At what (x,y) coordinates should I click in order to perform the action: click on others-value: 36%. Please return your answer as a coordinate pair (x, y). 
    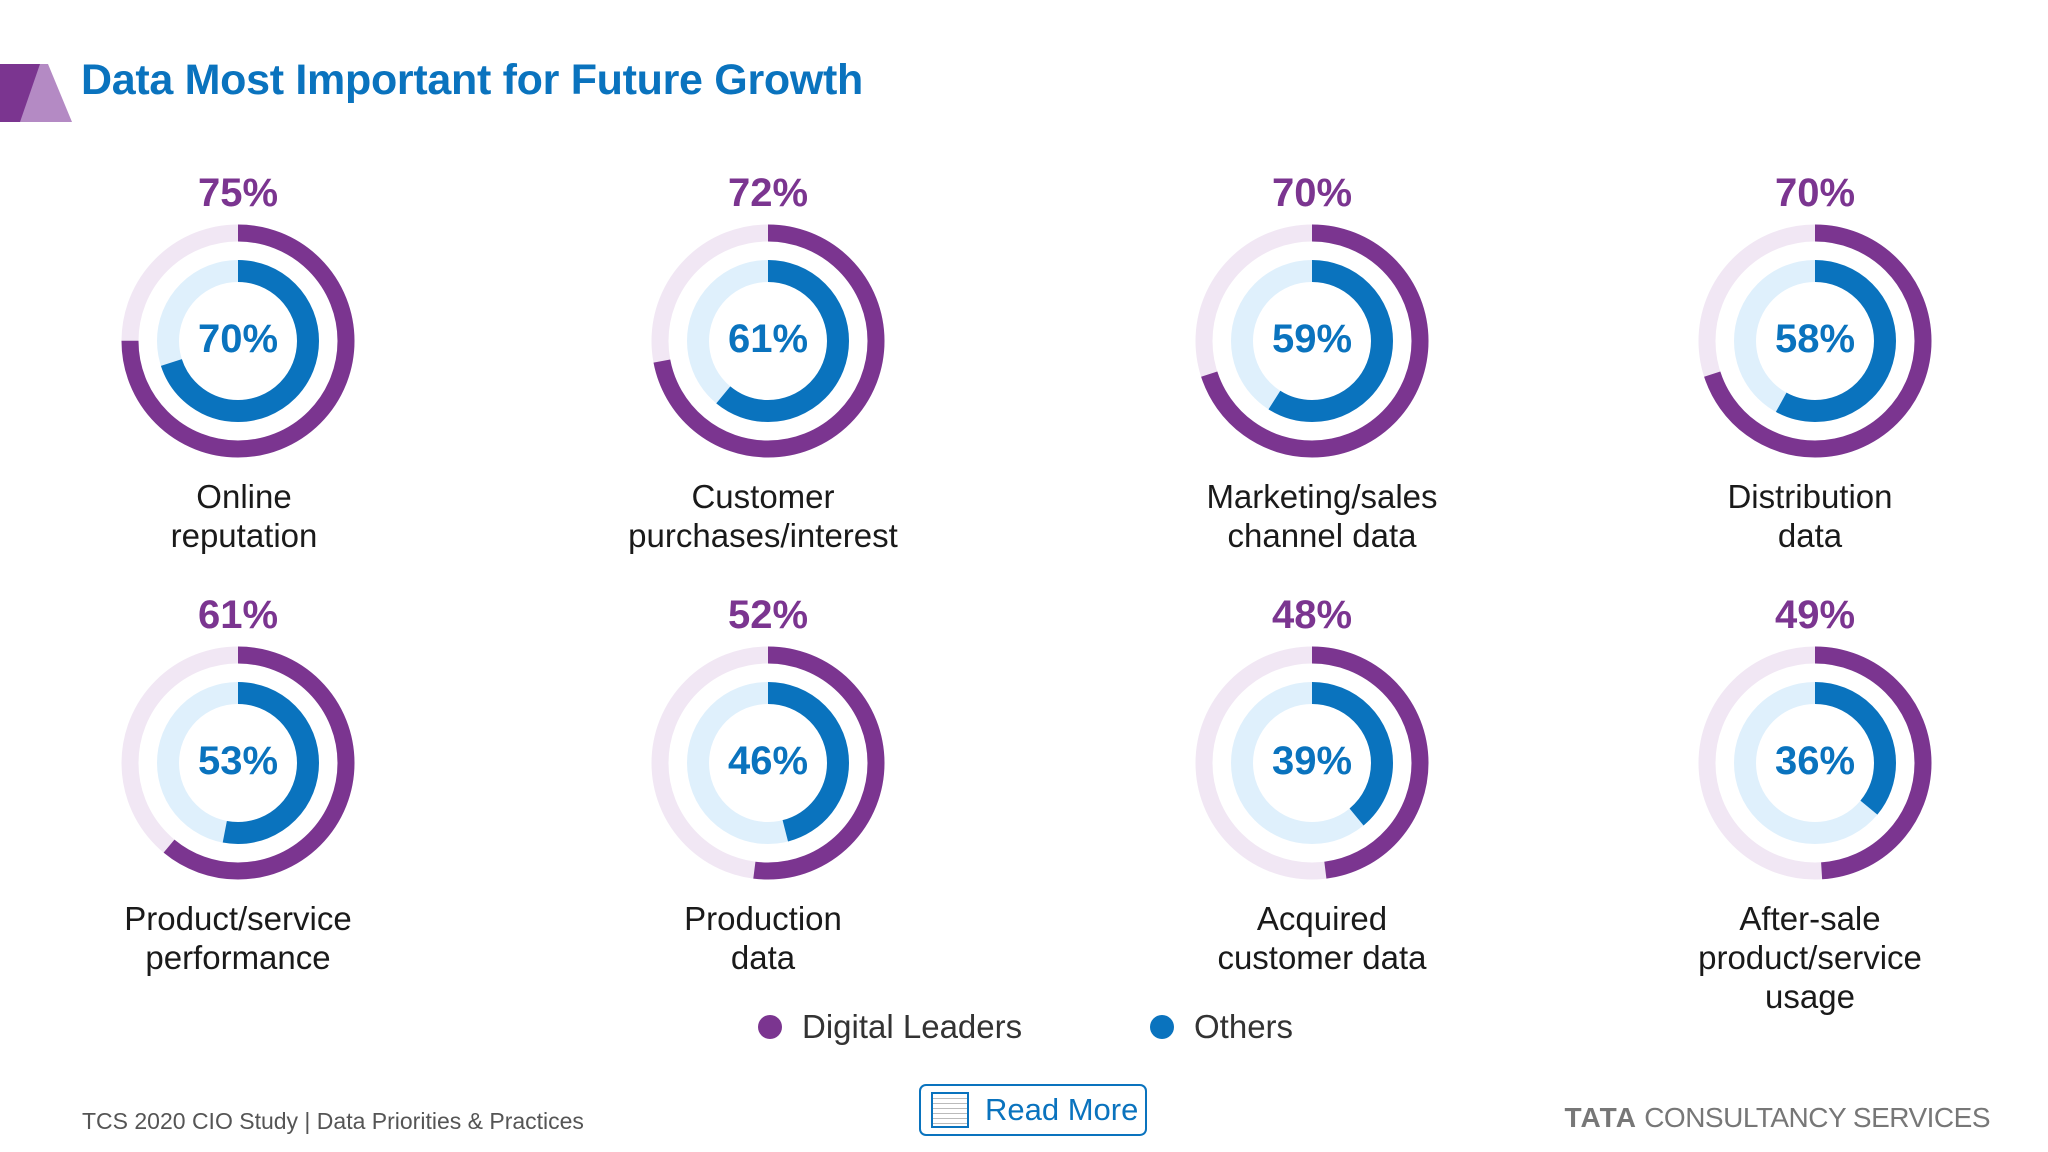
    Looking at the image, I should click on (1815, 761).